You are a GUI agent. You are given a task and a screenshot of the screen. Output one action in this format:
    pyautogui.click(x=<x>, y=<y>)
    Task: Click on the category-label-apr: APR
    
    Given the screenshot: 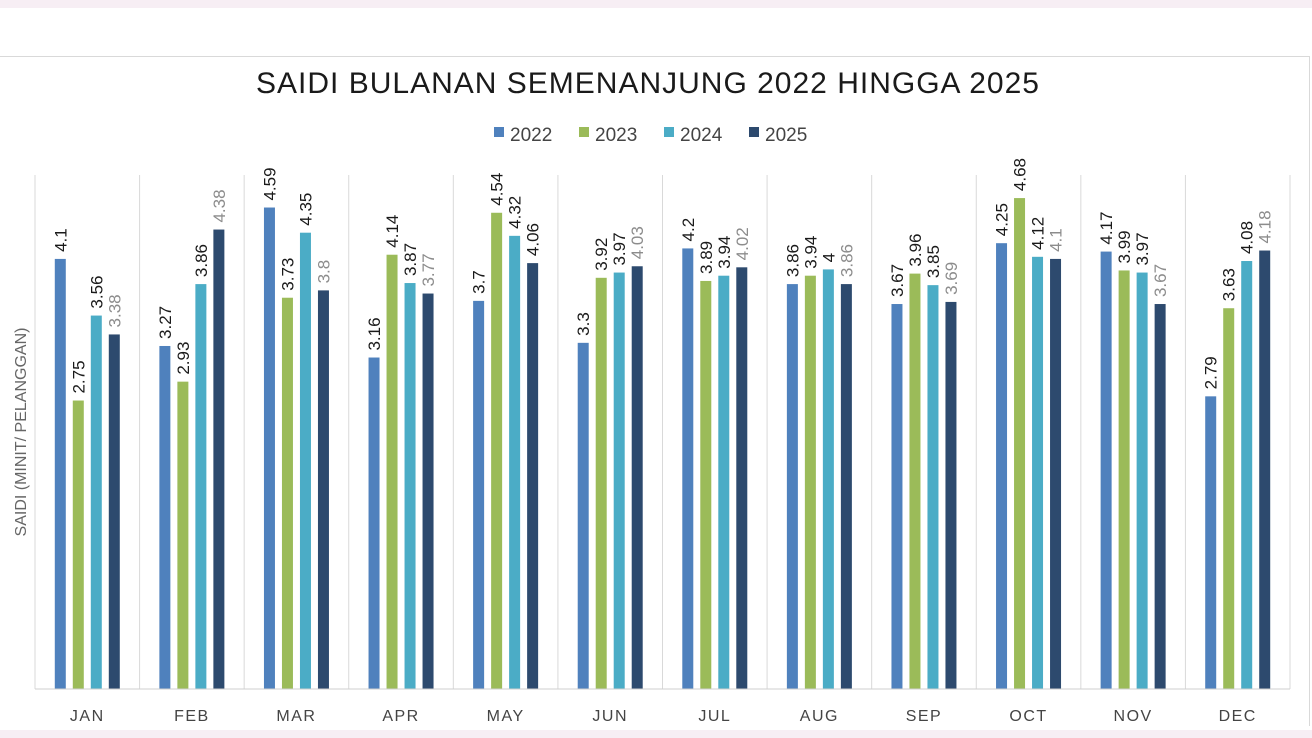 What is the action you would take?
    pyautogui.click(x=400, y=716)
    